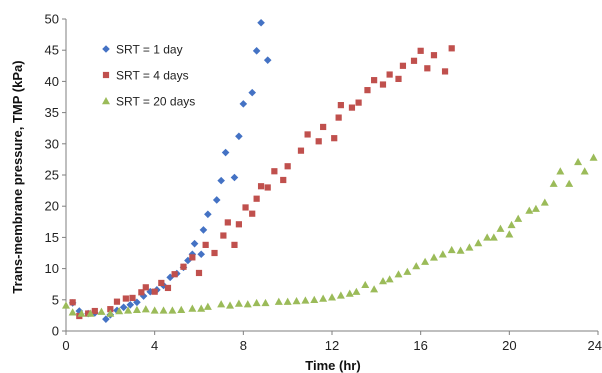  What do you see at coordinates (332, 365) in the screenshot?
I see `x-axis-title: Time (hr)` at bounding box center [332, 365].